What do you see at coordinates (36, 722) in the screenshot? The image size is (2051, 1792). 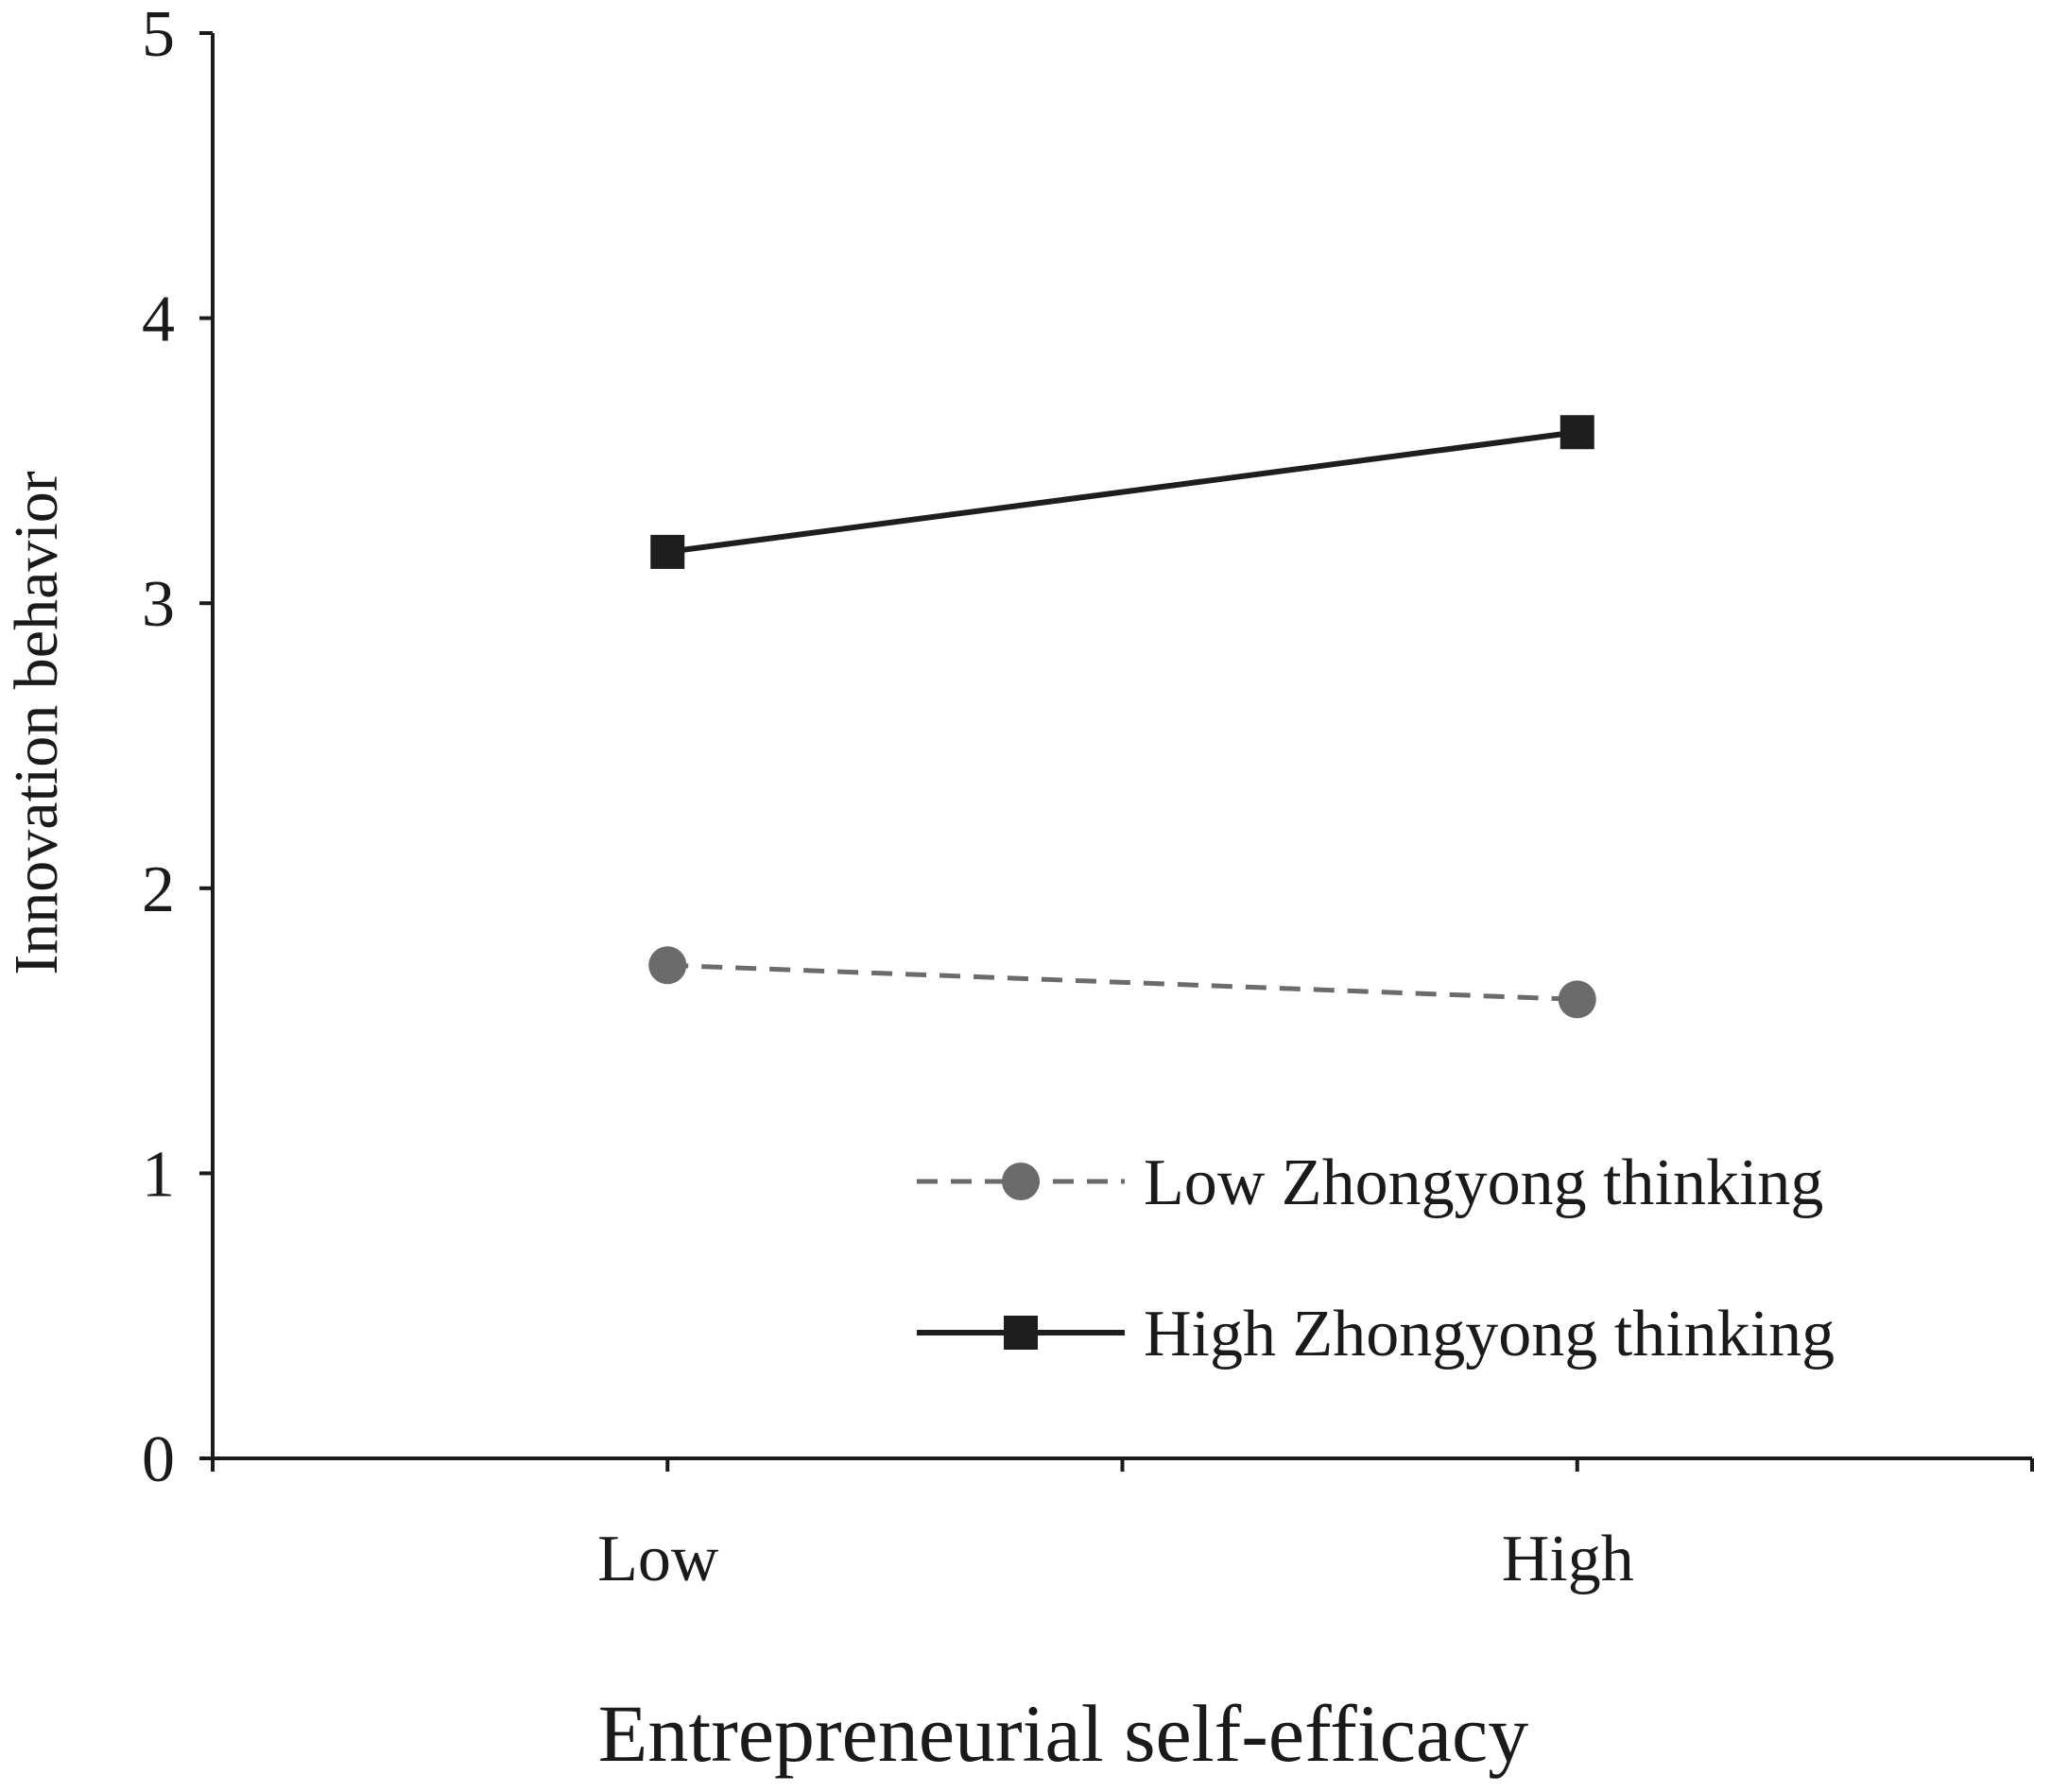 I see `y-axis-title: Innovation behavior` at bounding box center [36, 722].